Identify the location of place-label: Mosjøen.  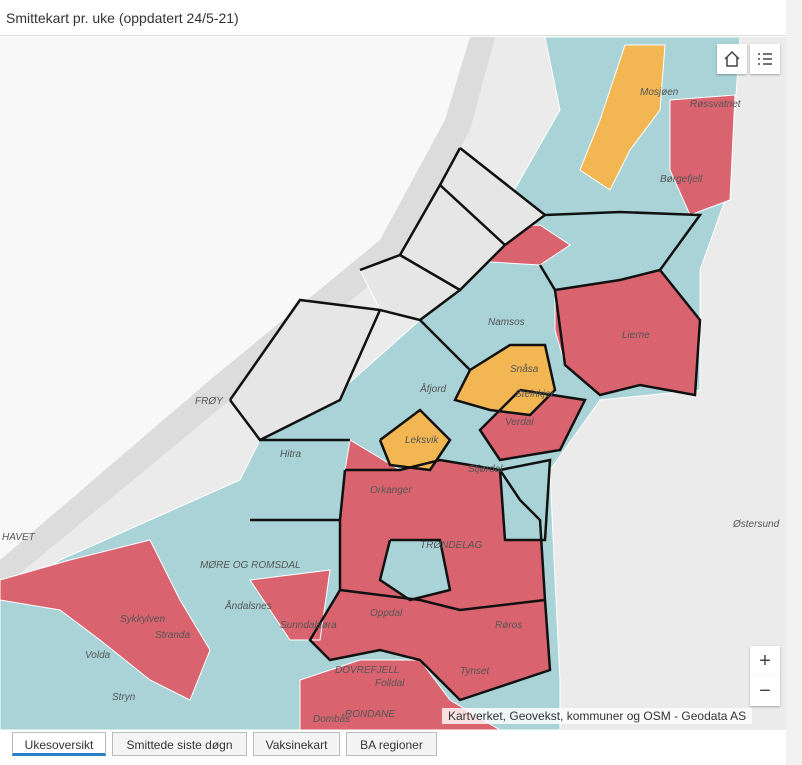
(659, 92).